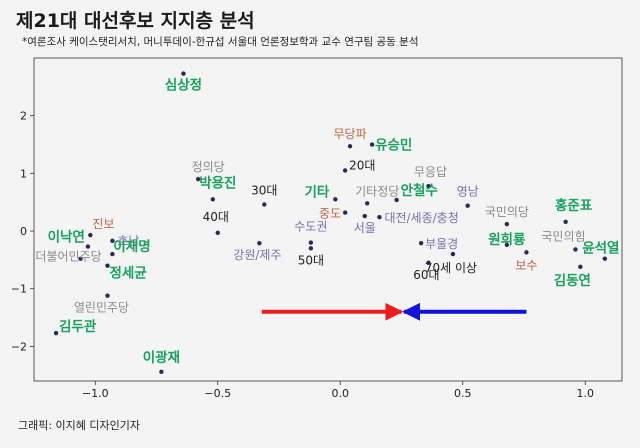  Describe the element at coordinates (217, 393) in the screenshot. I see `x-tick-label: −0.5` at that location.